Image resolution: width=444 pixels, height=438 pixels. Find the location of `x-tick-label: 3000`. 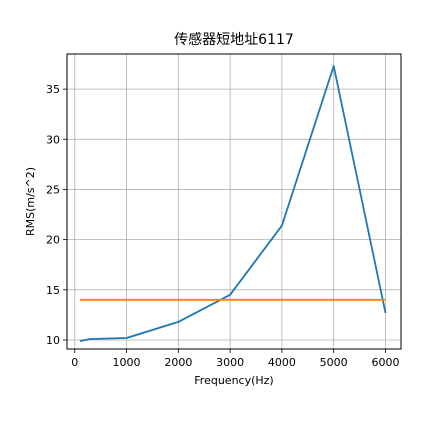

x-tick-label: 3000 is located at coordinates (230, 362).